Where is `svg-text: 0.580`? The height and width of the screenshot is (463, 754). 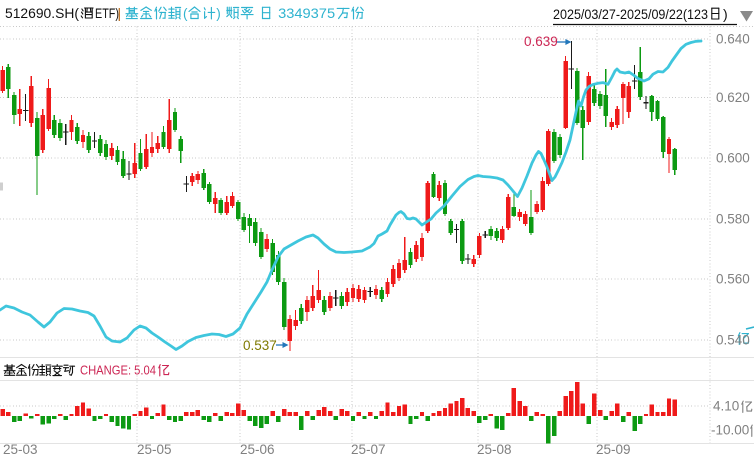 svg-text: 0.580 is located at coordinates (733, 219).